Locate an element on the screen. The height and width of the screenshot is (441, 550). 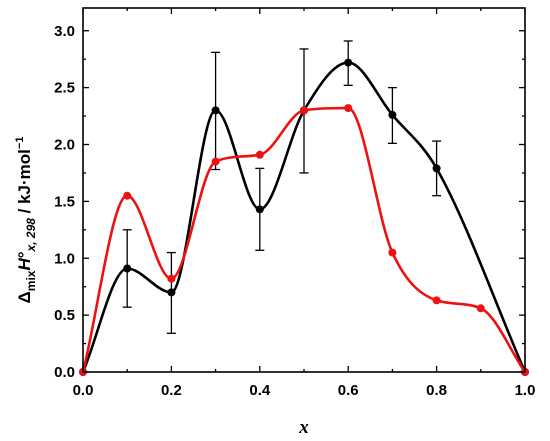
x-tick-label: 0.6 is located at coordinates (348, 390).